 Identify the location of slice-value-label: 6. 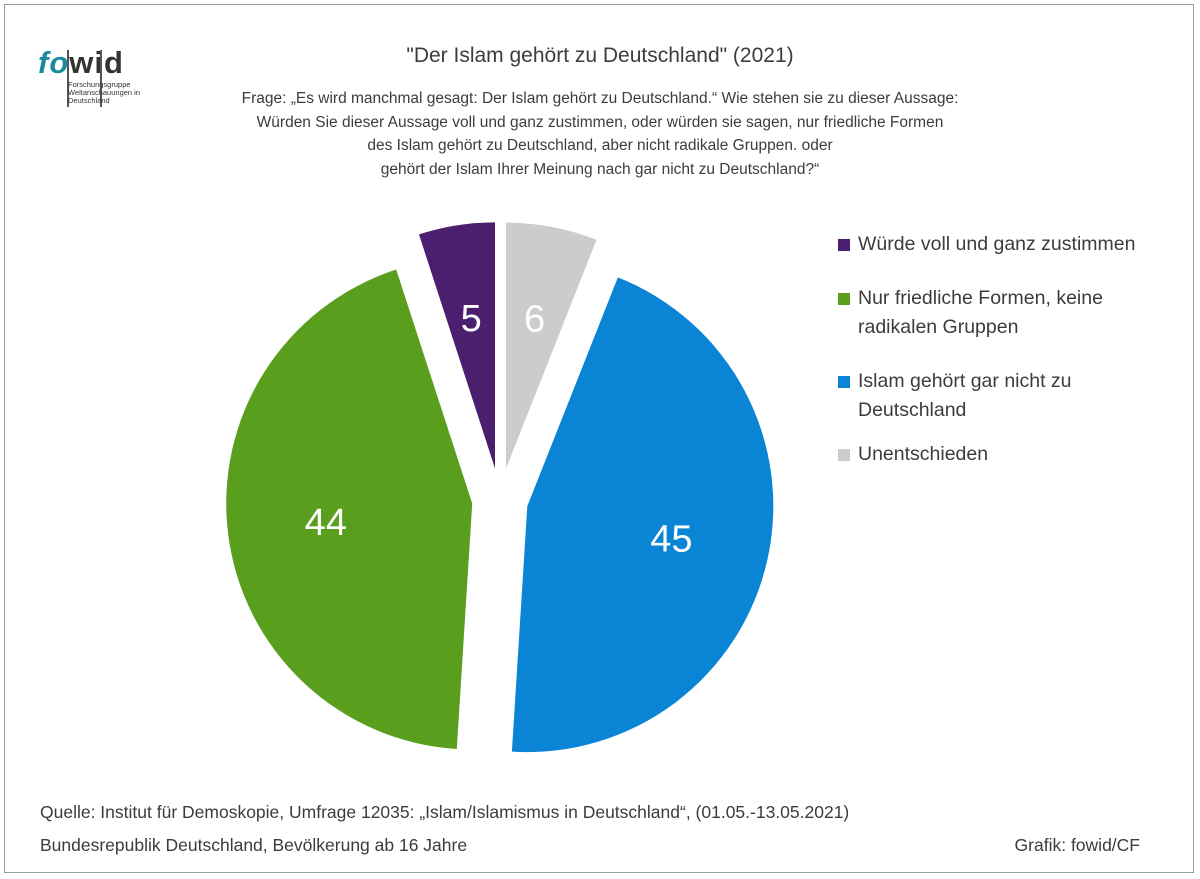
(534, 320).